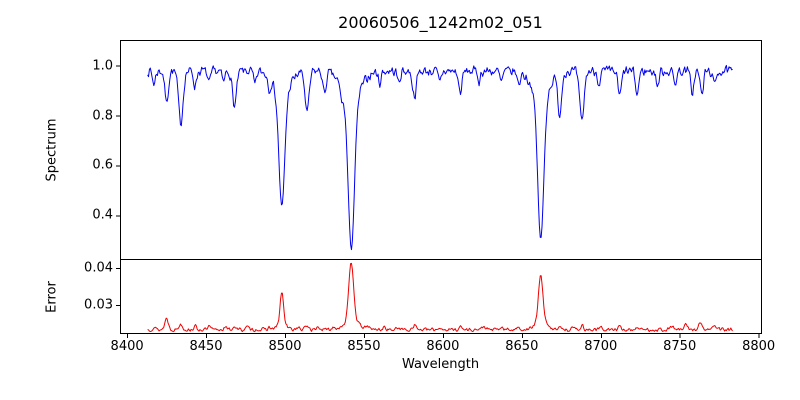 Image resolution: width=800 pixels, height=400 pixels. I want to click on y-tick-label: 0.4, so click(102, 215).